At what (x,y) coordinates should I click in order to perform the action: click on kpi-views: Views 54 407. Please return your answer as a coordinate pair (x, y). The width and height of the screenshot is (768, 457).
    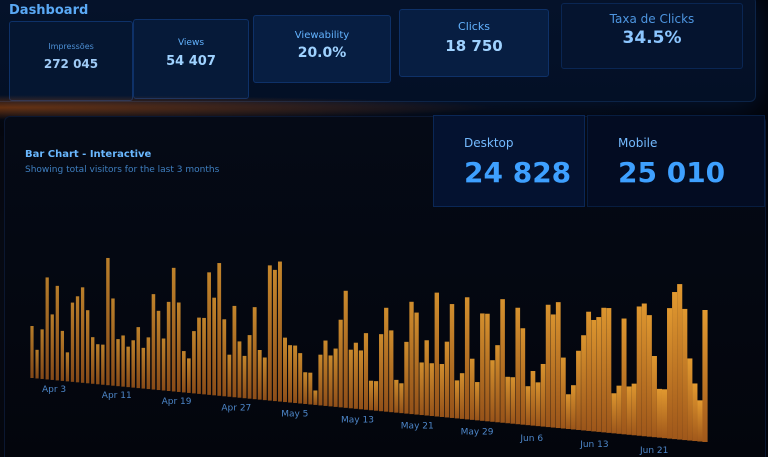
    Looking at the image, I should click on (191, 59).